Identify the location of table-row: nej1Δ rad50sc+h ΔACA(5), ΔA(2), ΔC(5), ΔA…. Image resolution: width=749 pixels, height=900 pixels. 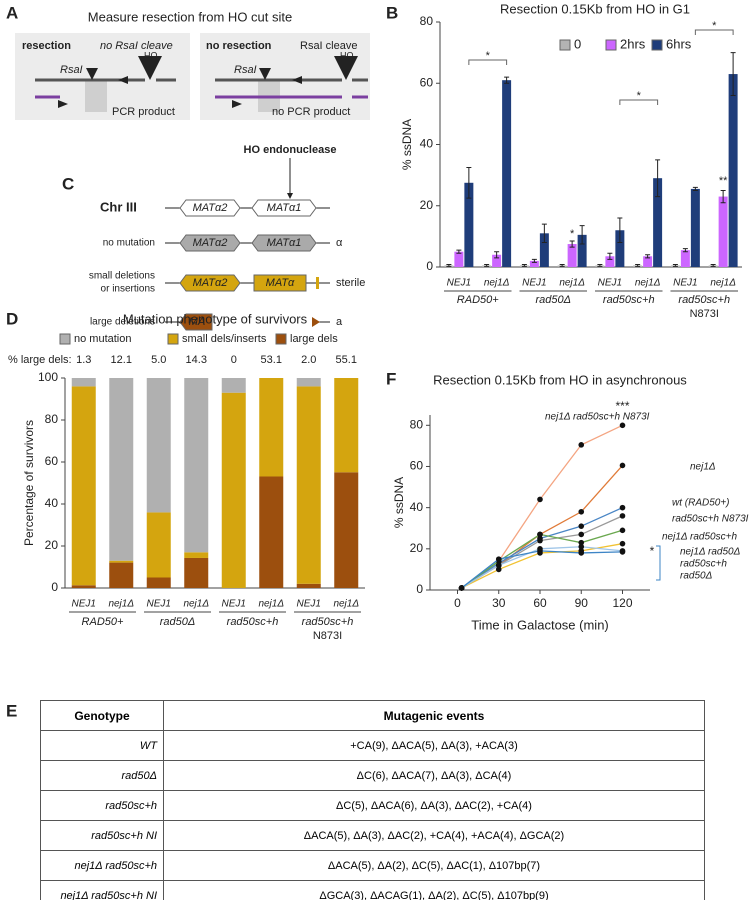
(372, 865).